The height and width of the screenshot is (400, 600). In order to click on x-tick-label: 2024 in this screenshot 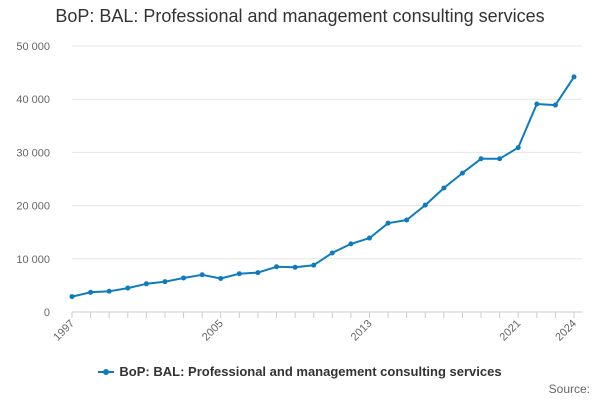, I will do `click(566, 331)`.